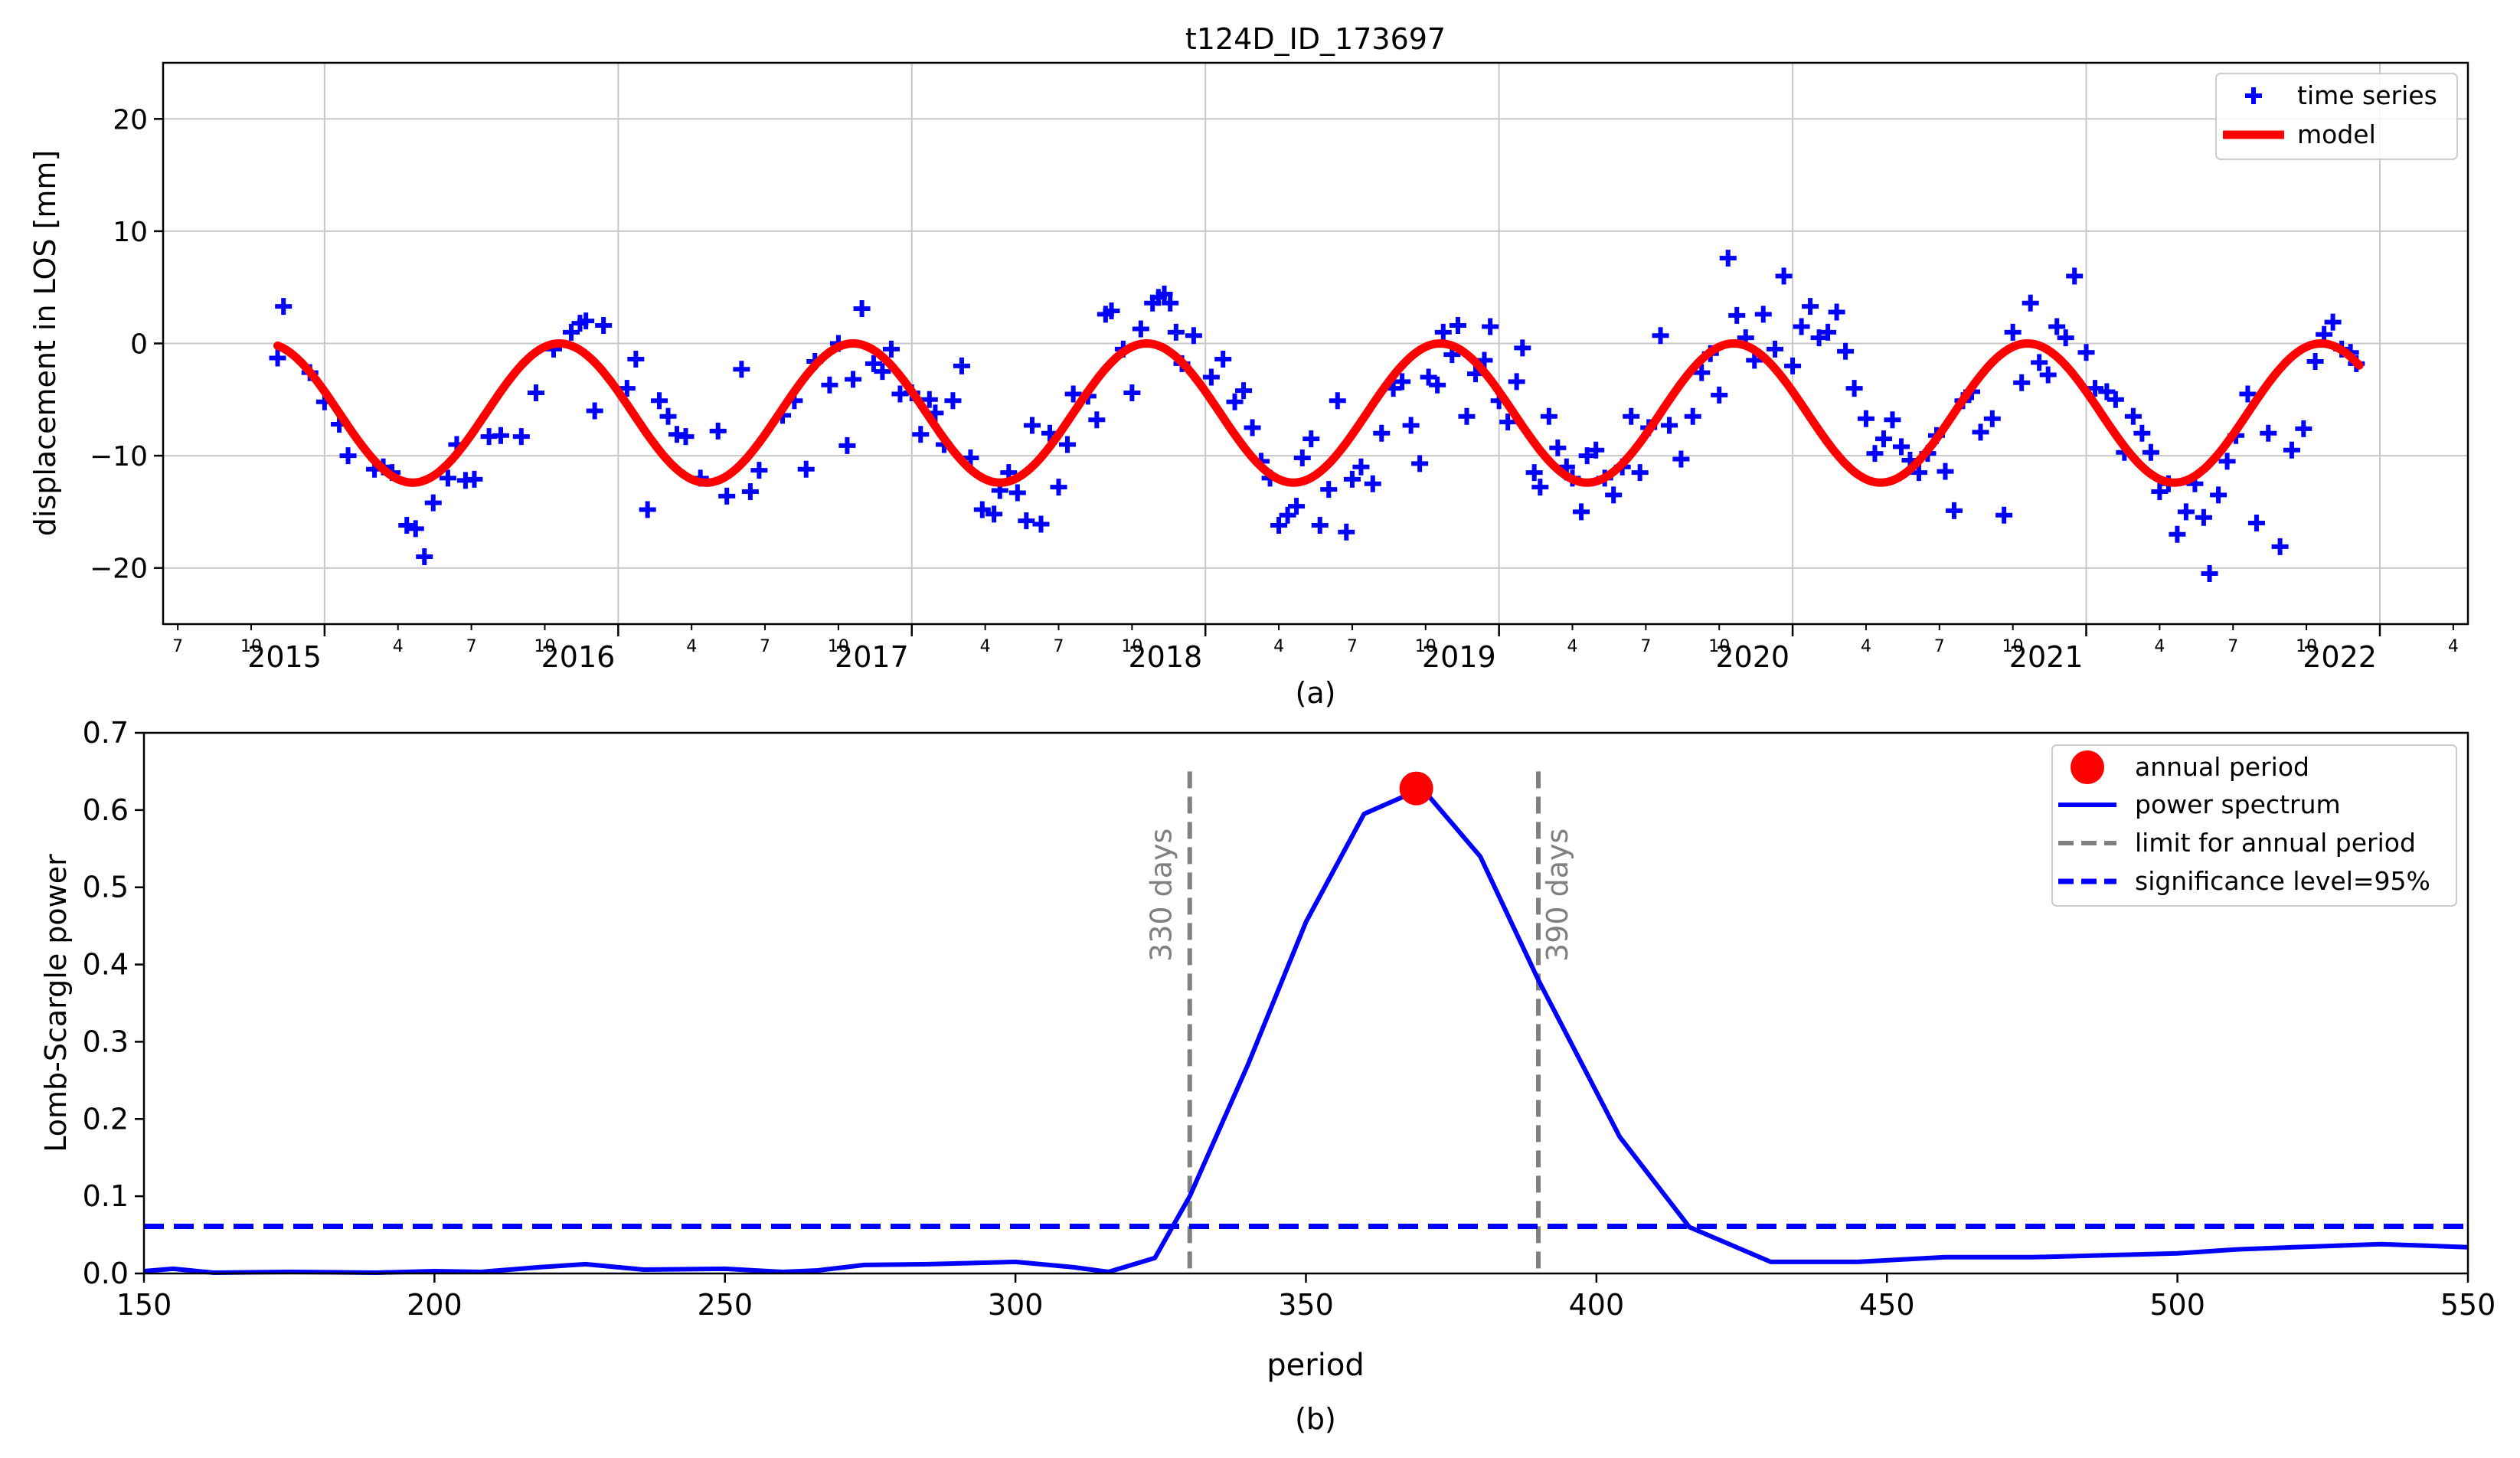 This screenshot has width=2520, height=1458. I want to click on year-tick-label: 2022, so click(2340, 657).